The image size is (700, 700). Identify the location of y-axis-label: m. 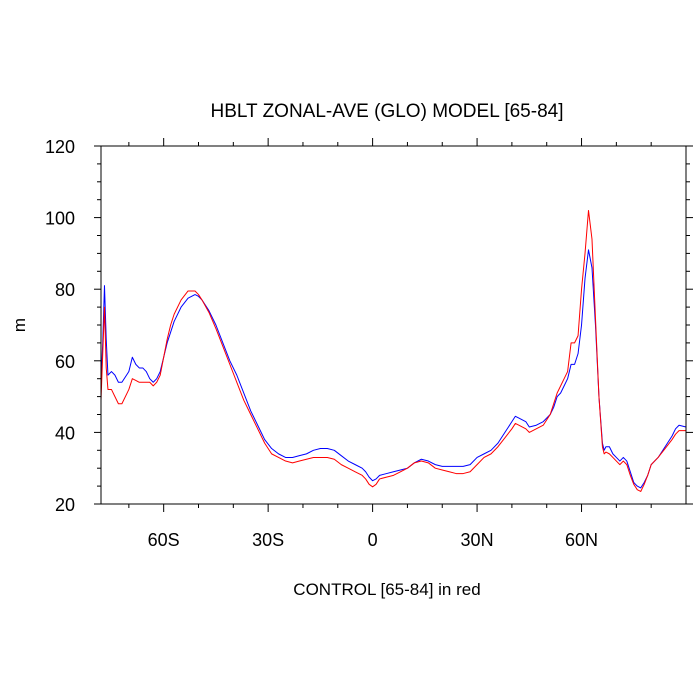
(19, 325).